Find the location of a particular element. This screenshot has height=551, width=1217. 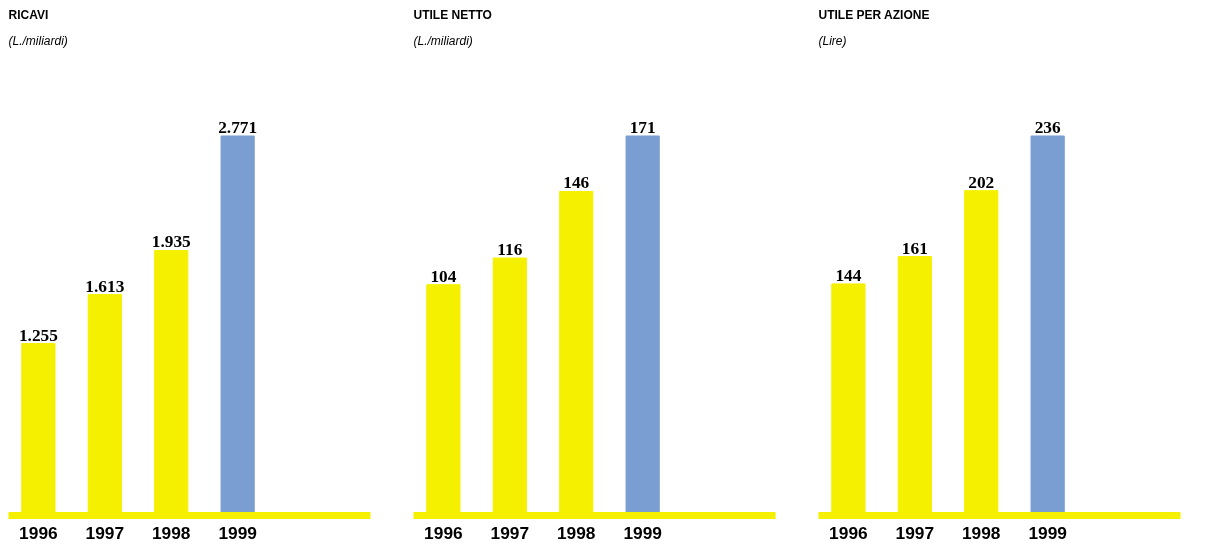

data-label: 171 is located at coordinates (642, 127).